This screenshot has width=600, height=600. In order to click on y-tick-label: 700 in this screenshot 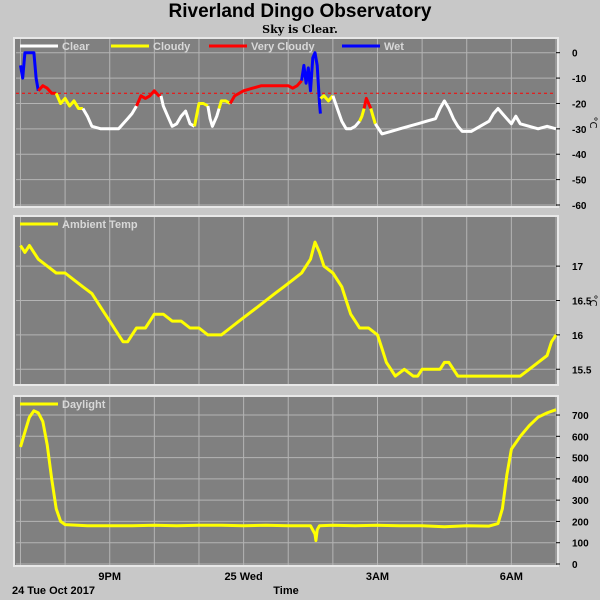, I will do `click(580, 416)`.